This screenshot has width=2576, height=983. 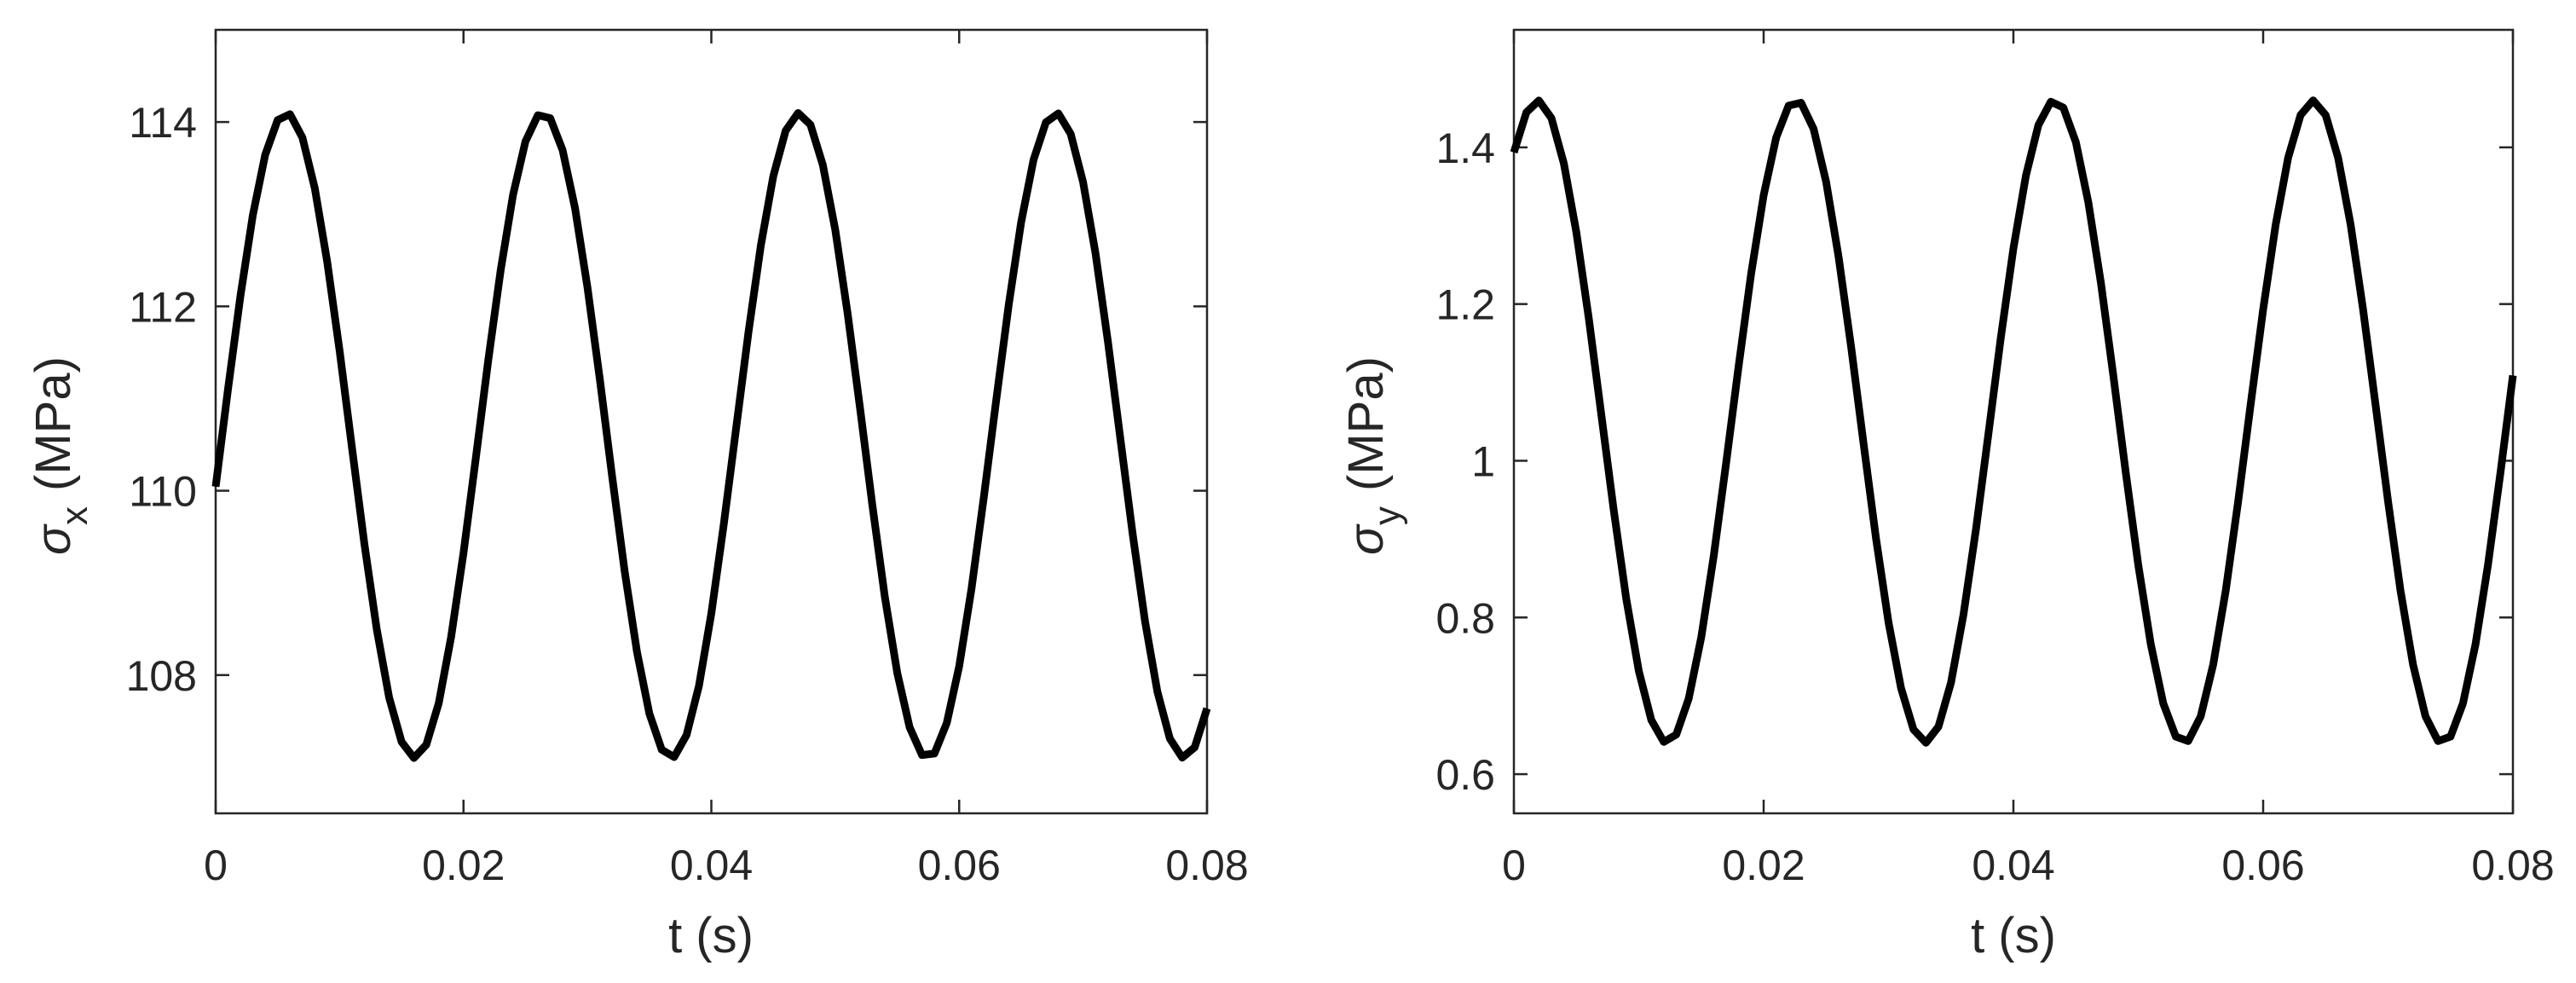 What do you see at coordinates (163, 123) in the screenshot?
I see `sigma-x-ytick-label: 114` at bounding box center [163, 123].